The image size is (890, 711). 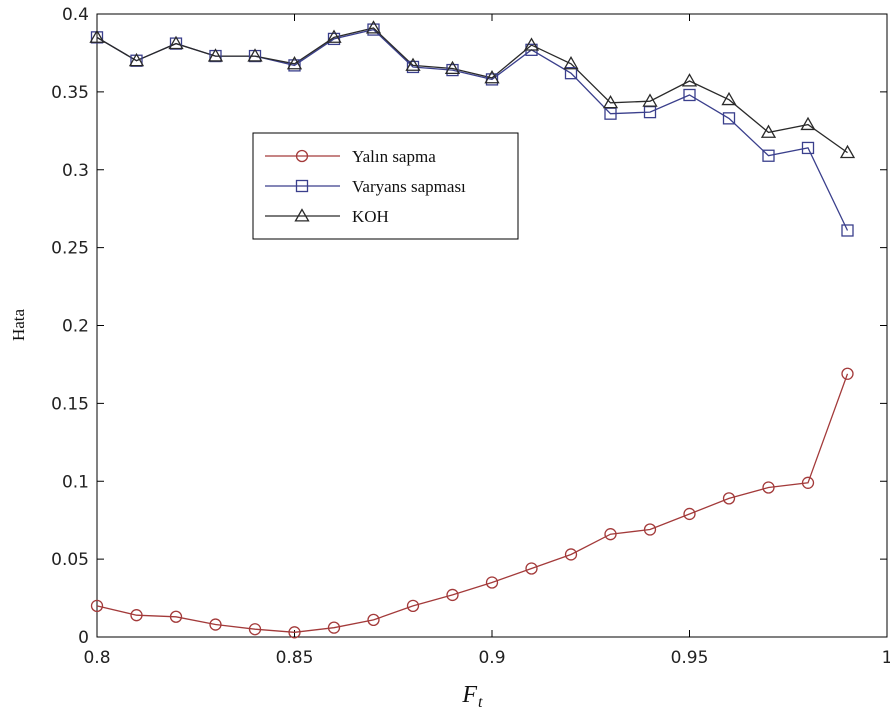 What do you see at coordinates (75, 15) in the screenshot?
I see `y-tick-label: 0.4` at bounding box center [75, 15].